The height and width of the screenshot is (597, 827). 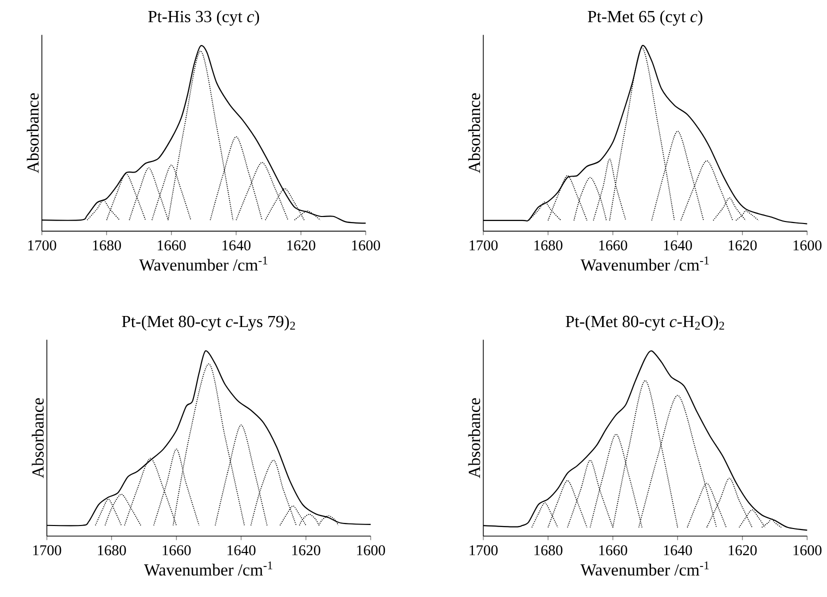 I want to click on chart-title: Pt-(Met 80-cyt c-H$_{2}$O)$_{2}$, so click(x=645, y=323).